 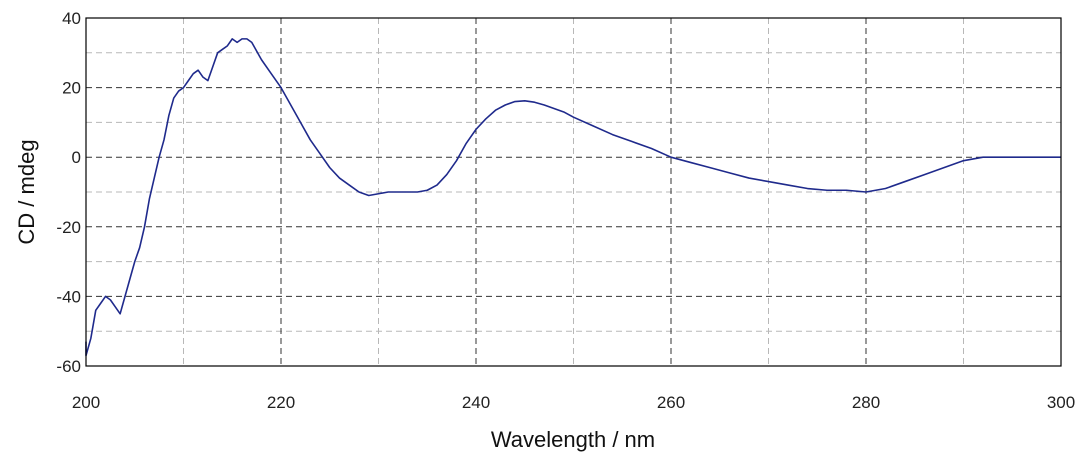 I want to click on x-axis-label: Wavelength / nm, so click(x=573, y=439).